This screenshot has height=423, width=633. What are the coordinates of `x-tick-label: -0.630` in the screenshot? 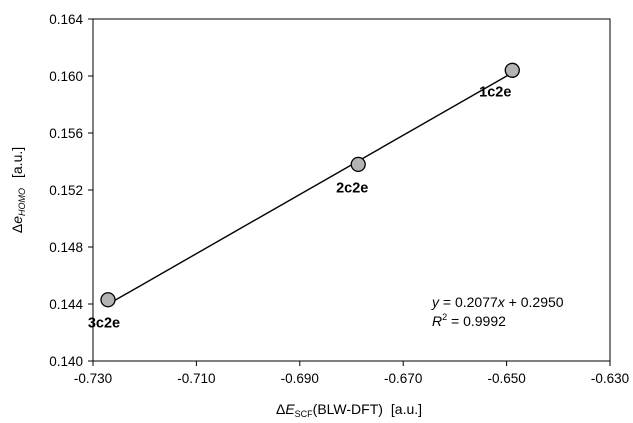 It's located at (610, 378).